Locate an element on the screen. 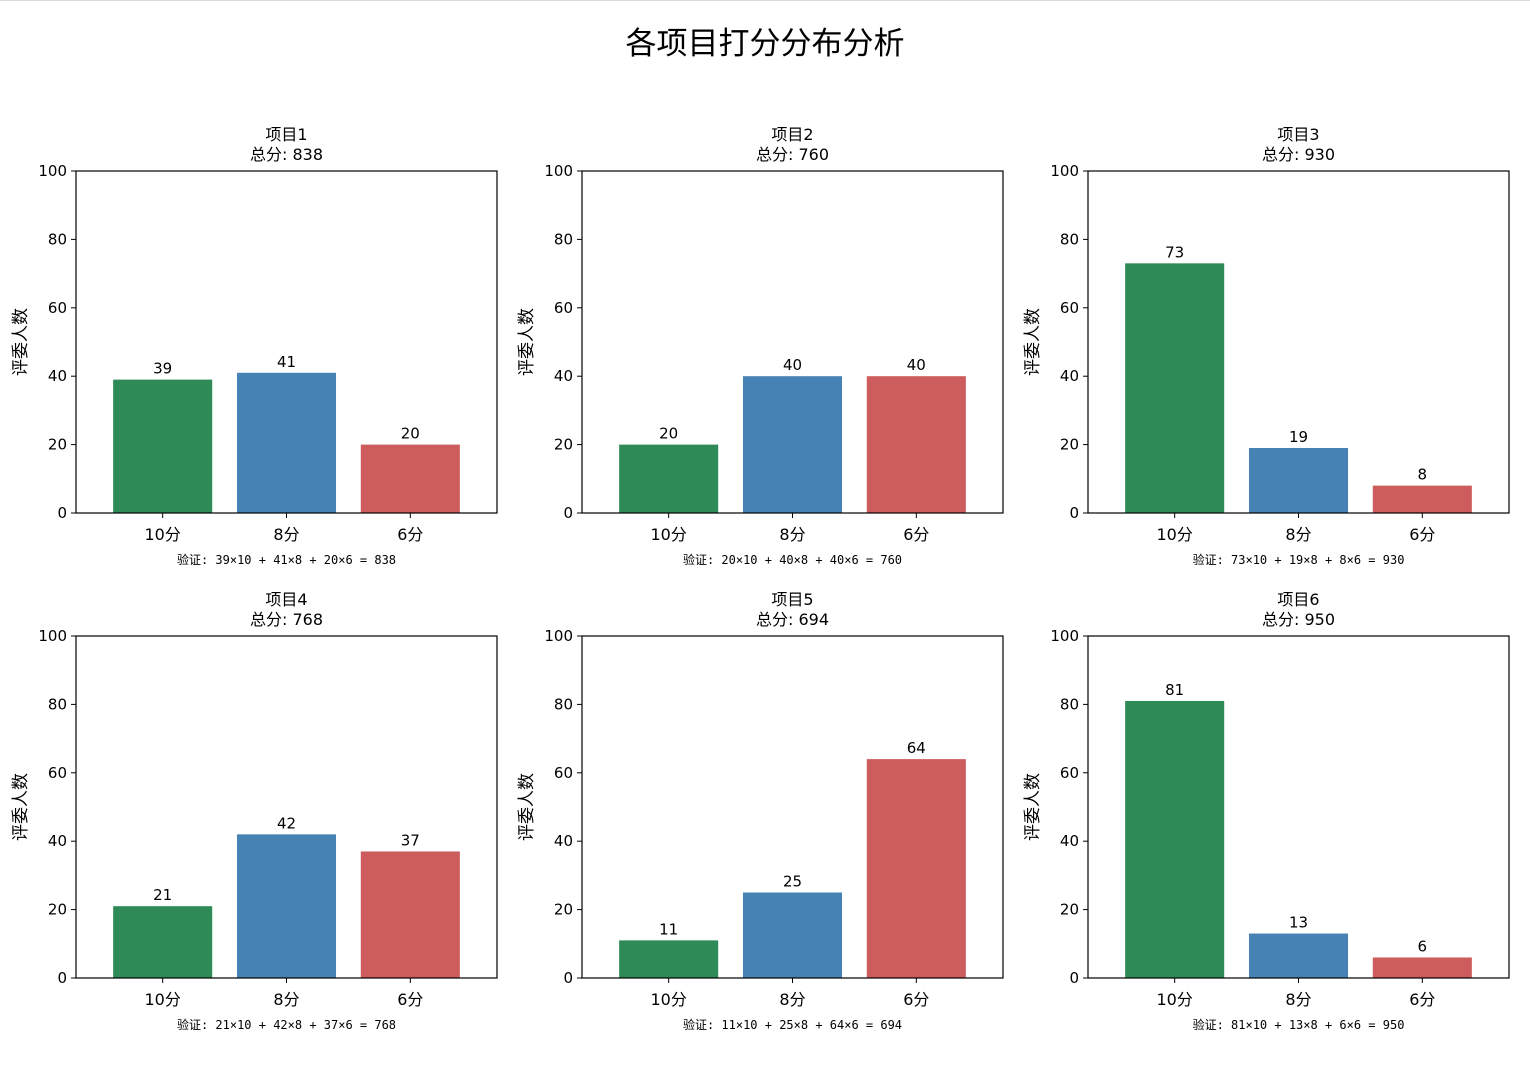 This screenshot has width=1530, height=1087. bar-value-label: 81 is located at coordinates (1174, 690).